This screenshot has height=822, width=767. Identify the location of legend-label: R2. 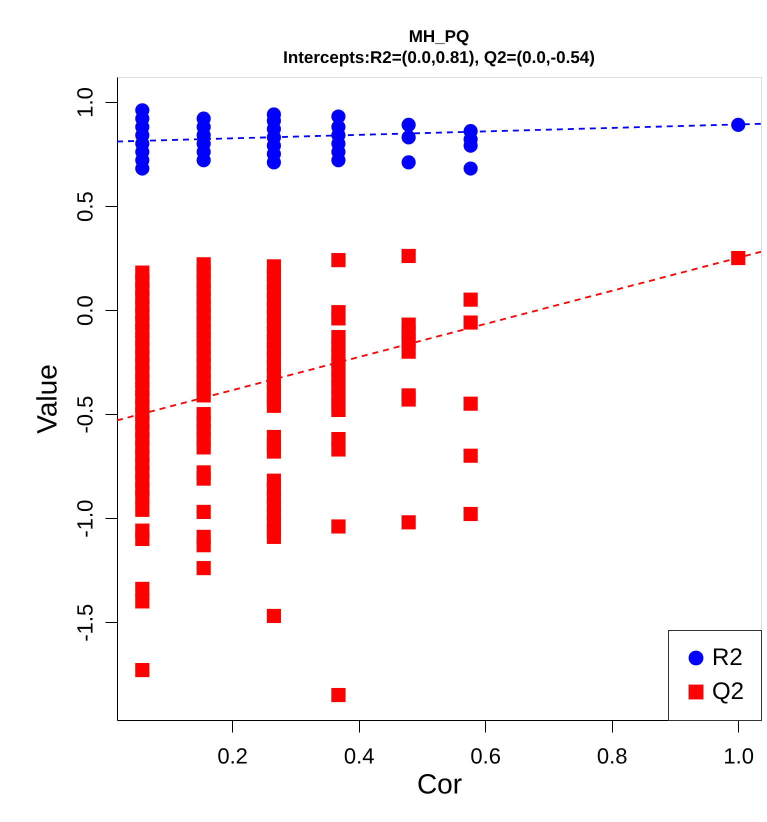
(727, 657).